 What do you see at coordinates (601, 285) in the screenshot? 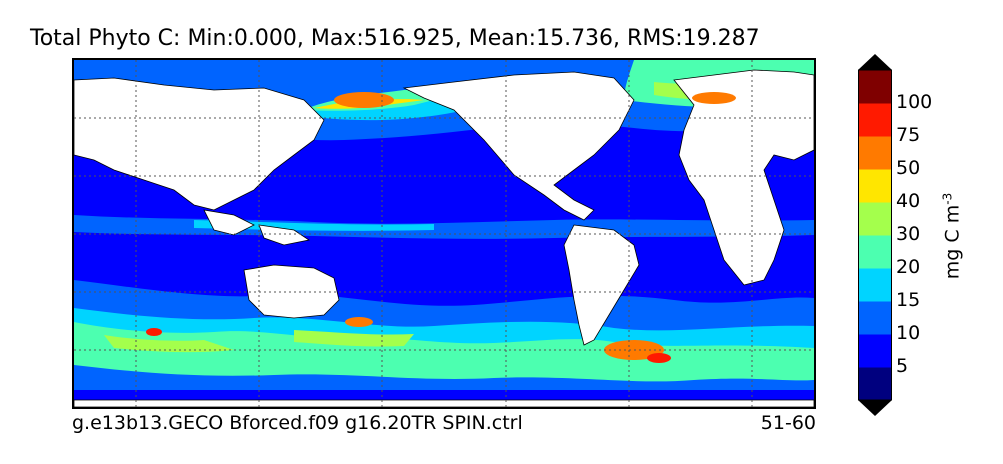
I see `land-south-america` at bounding box center [601, 285].